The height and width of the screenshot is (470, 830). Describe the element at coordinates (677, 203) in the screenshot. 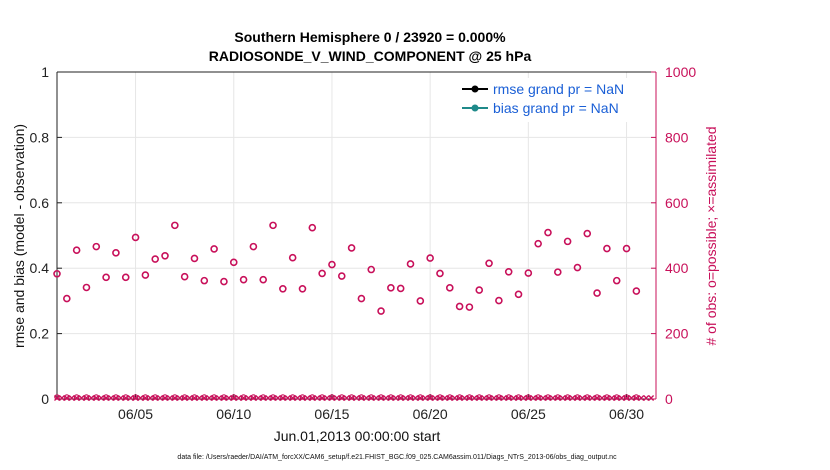

I see `right-tick-label: 600` at that location.